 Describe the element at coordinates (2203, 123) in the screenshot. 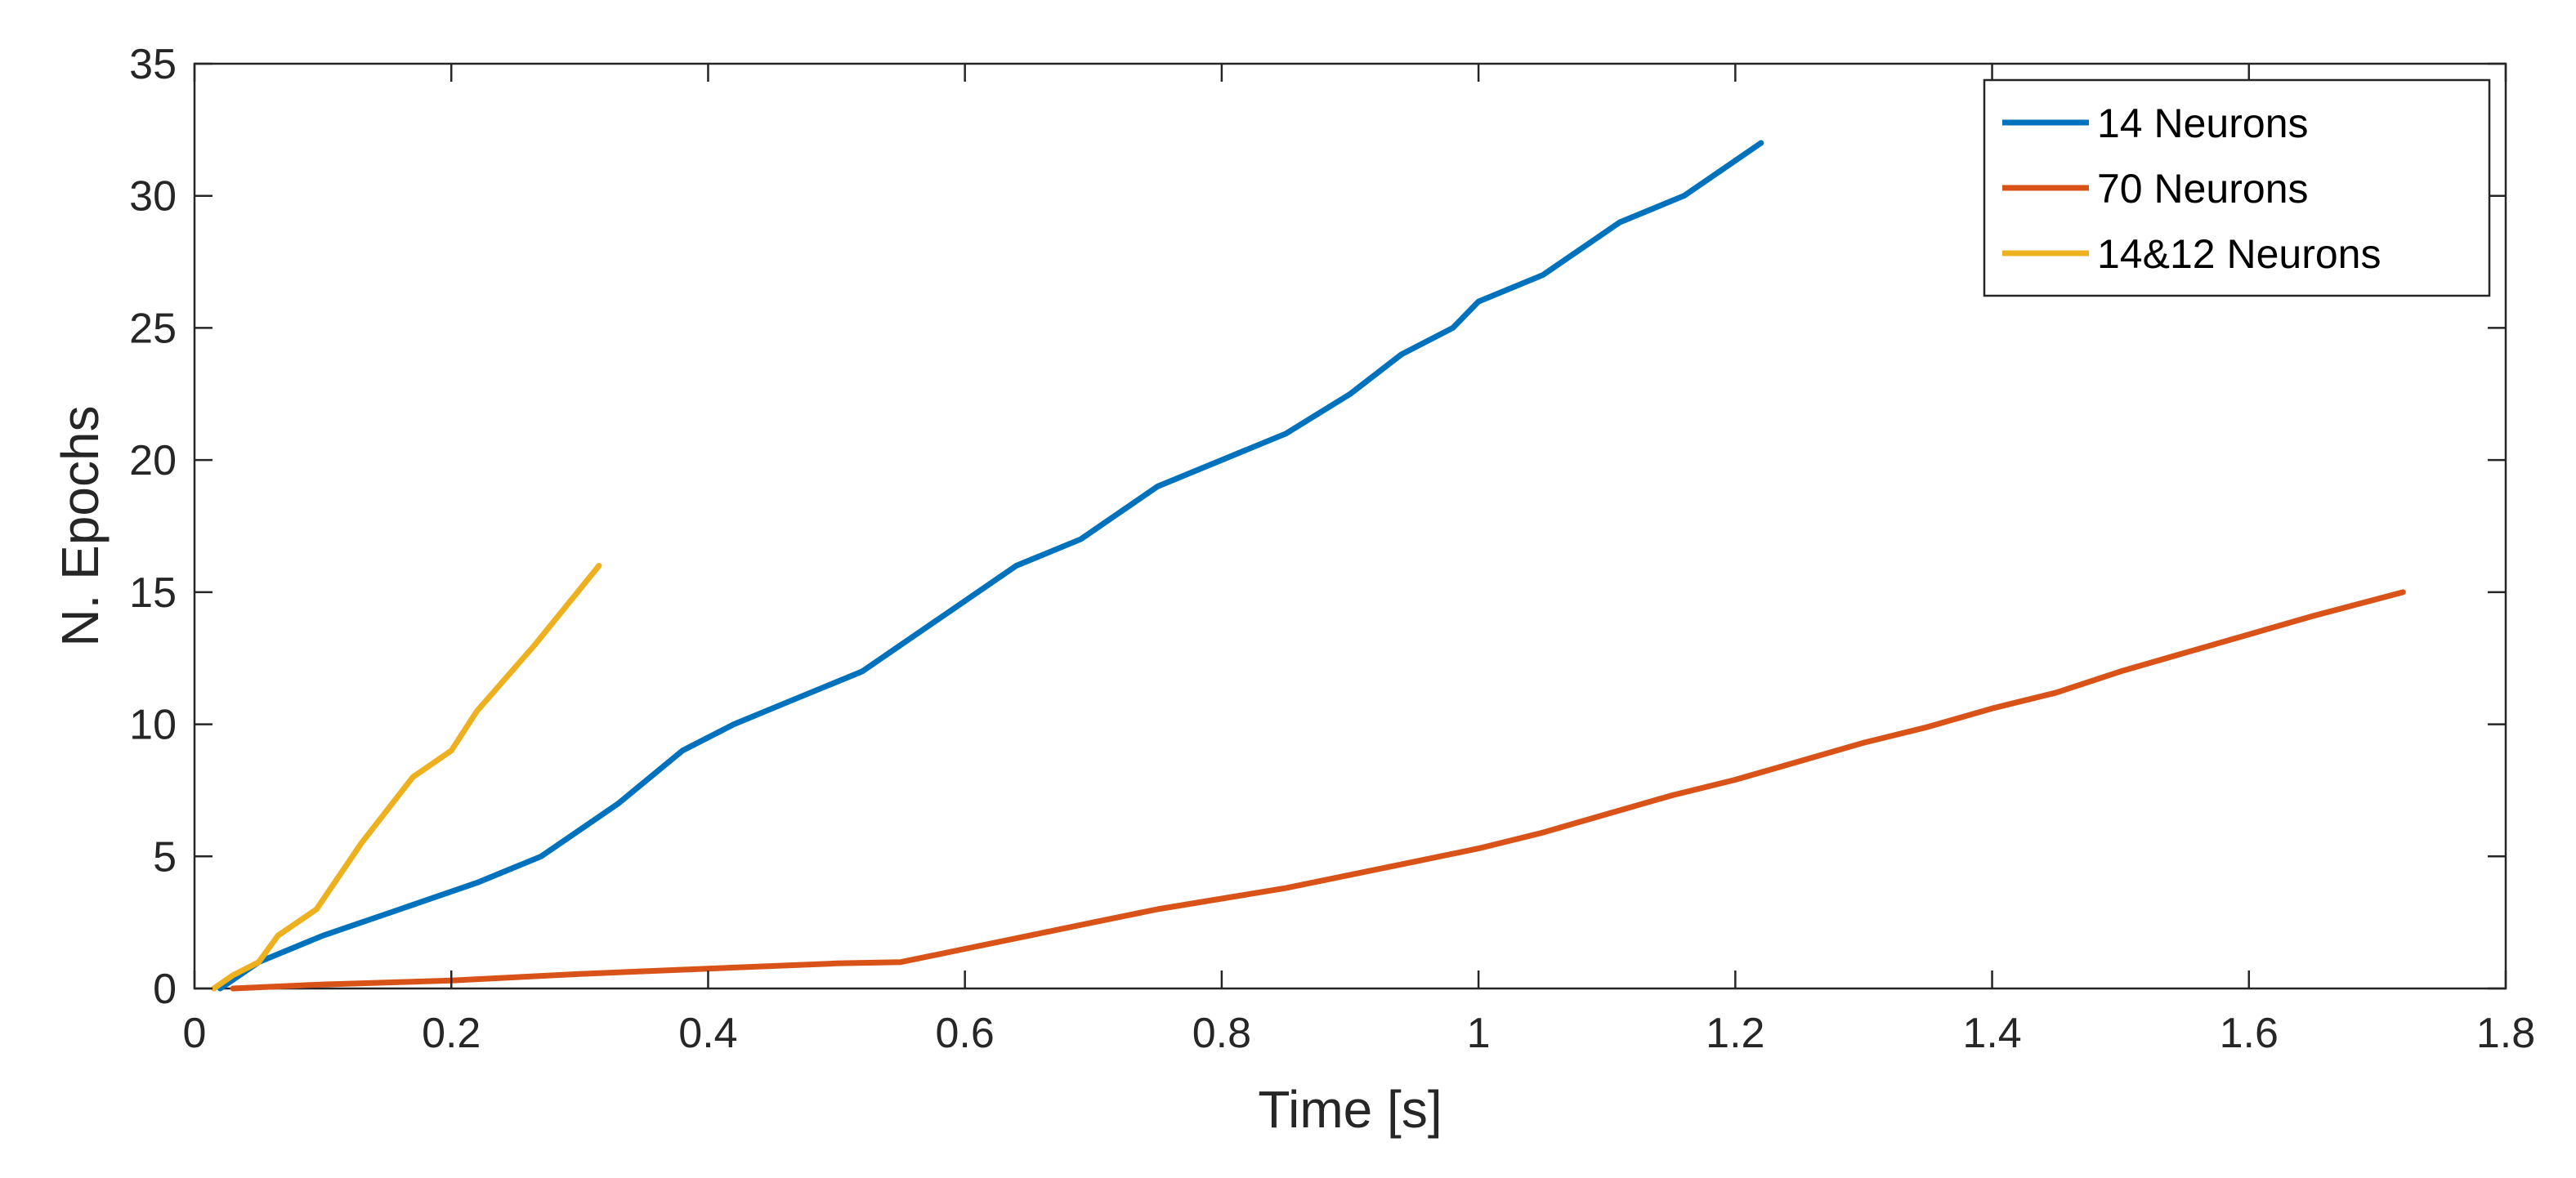

I see `legend-entry-1: 14 Neurons` at that location.